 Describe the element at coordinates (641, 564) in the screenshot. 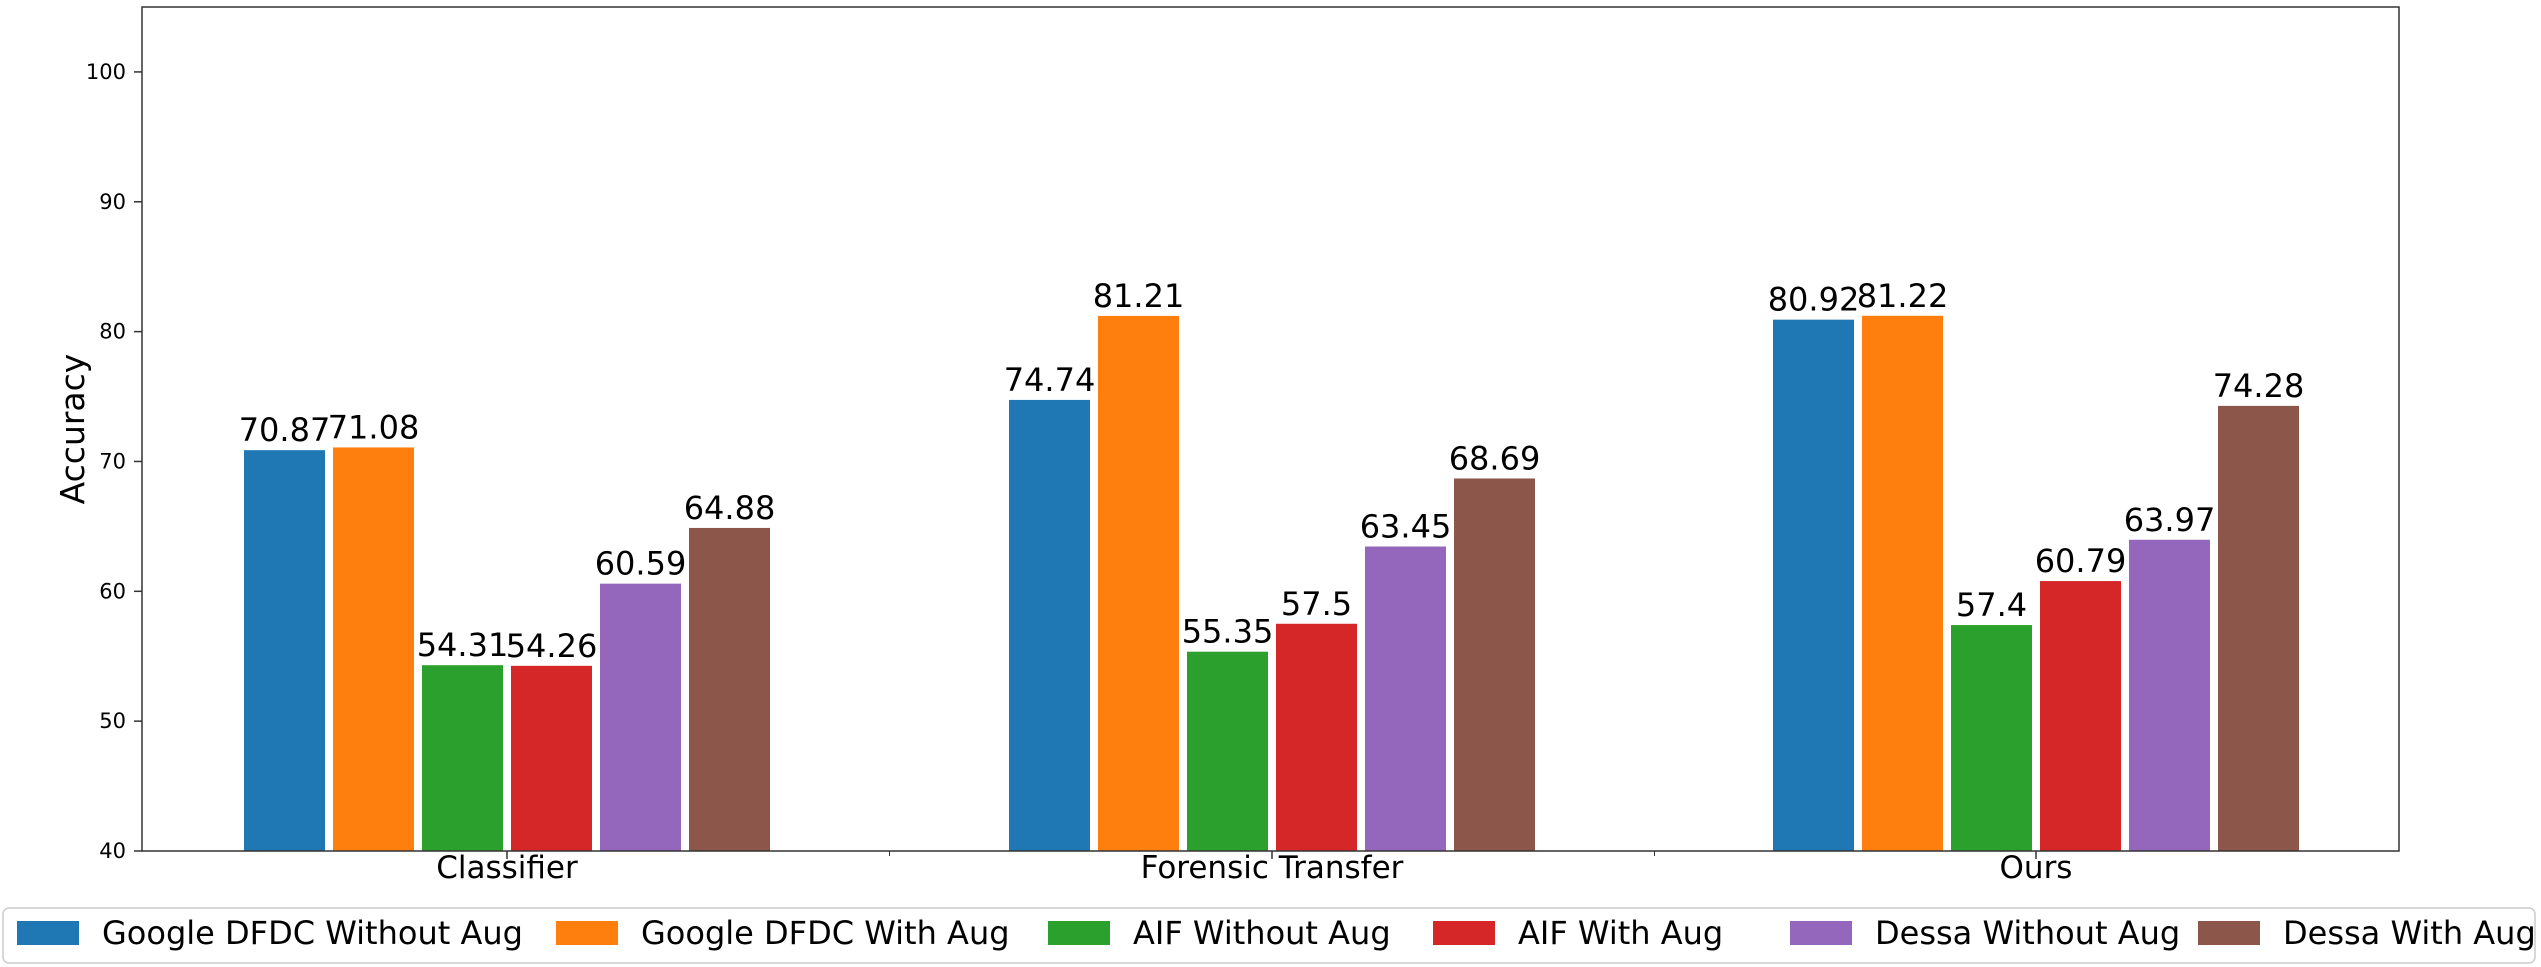

I see `data-label-0-4: 60.59` at that location.